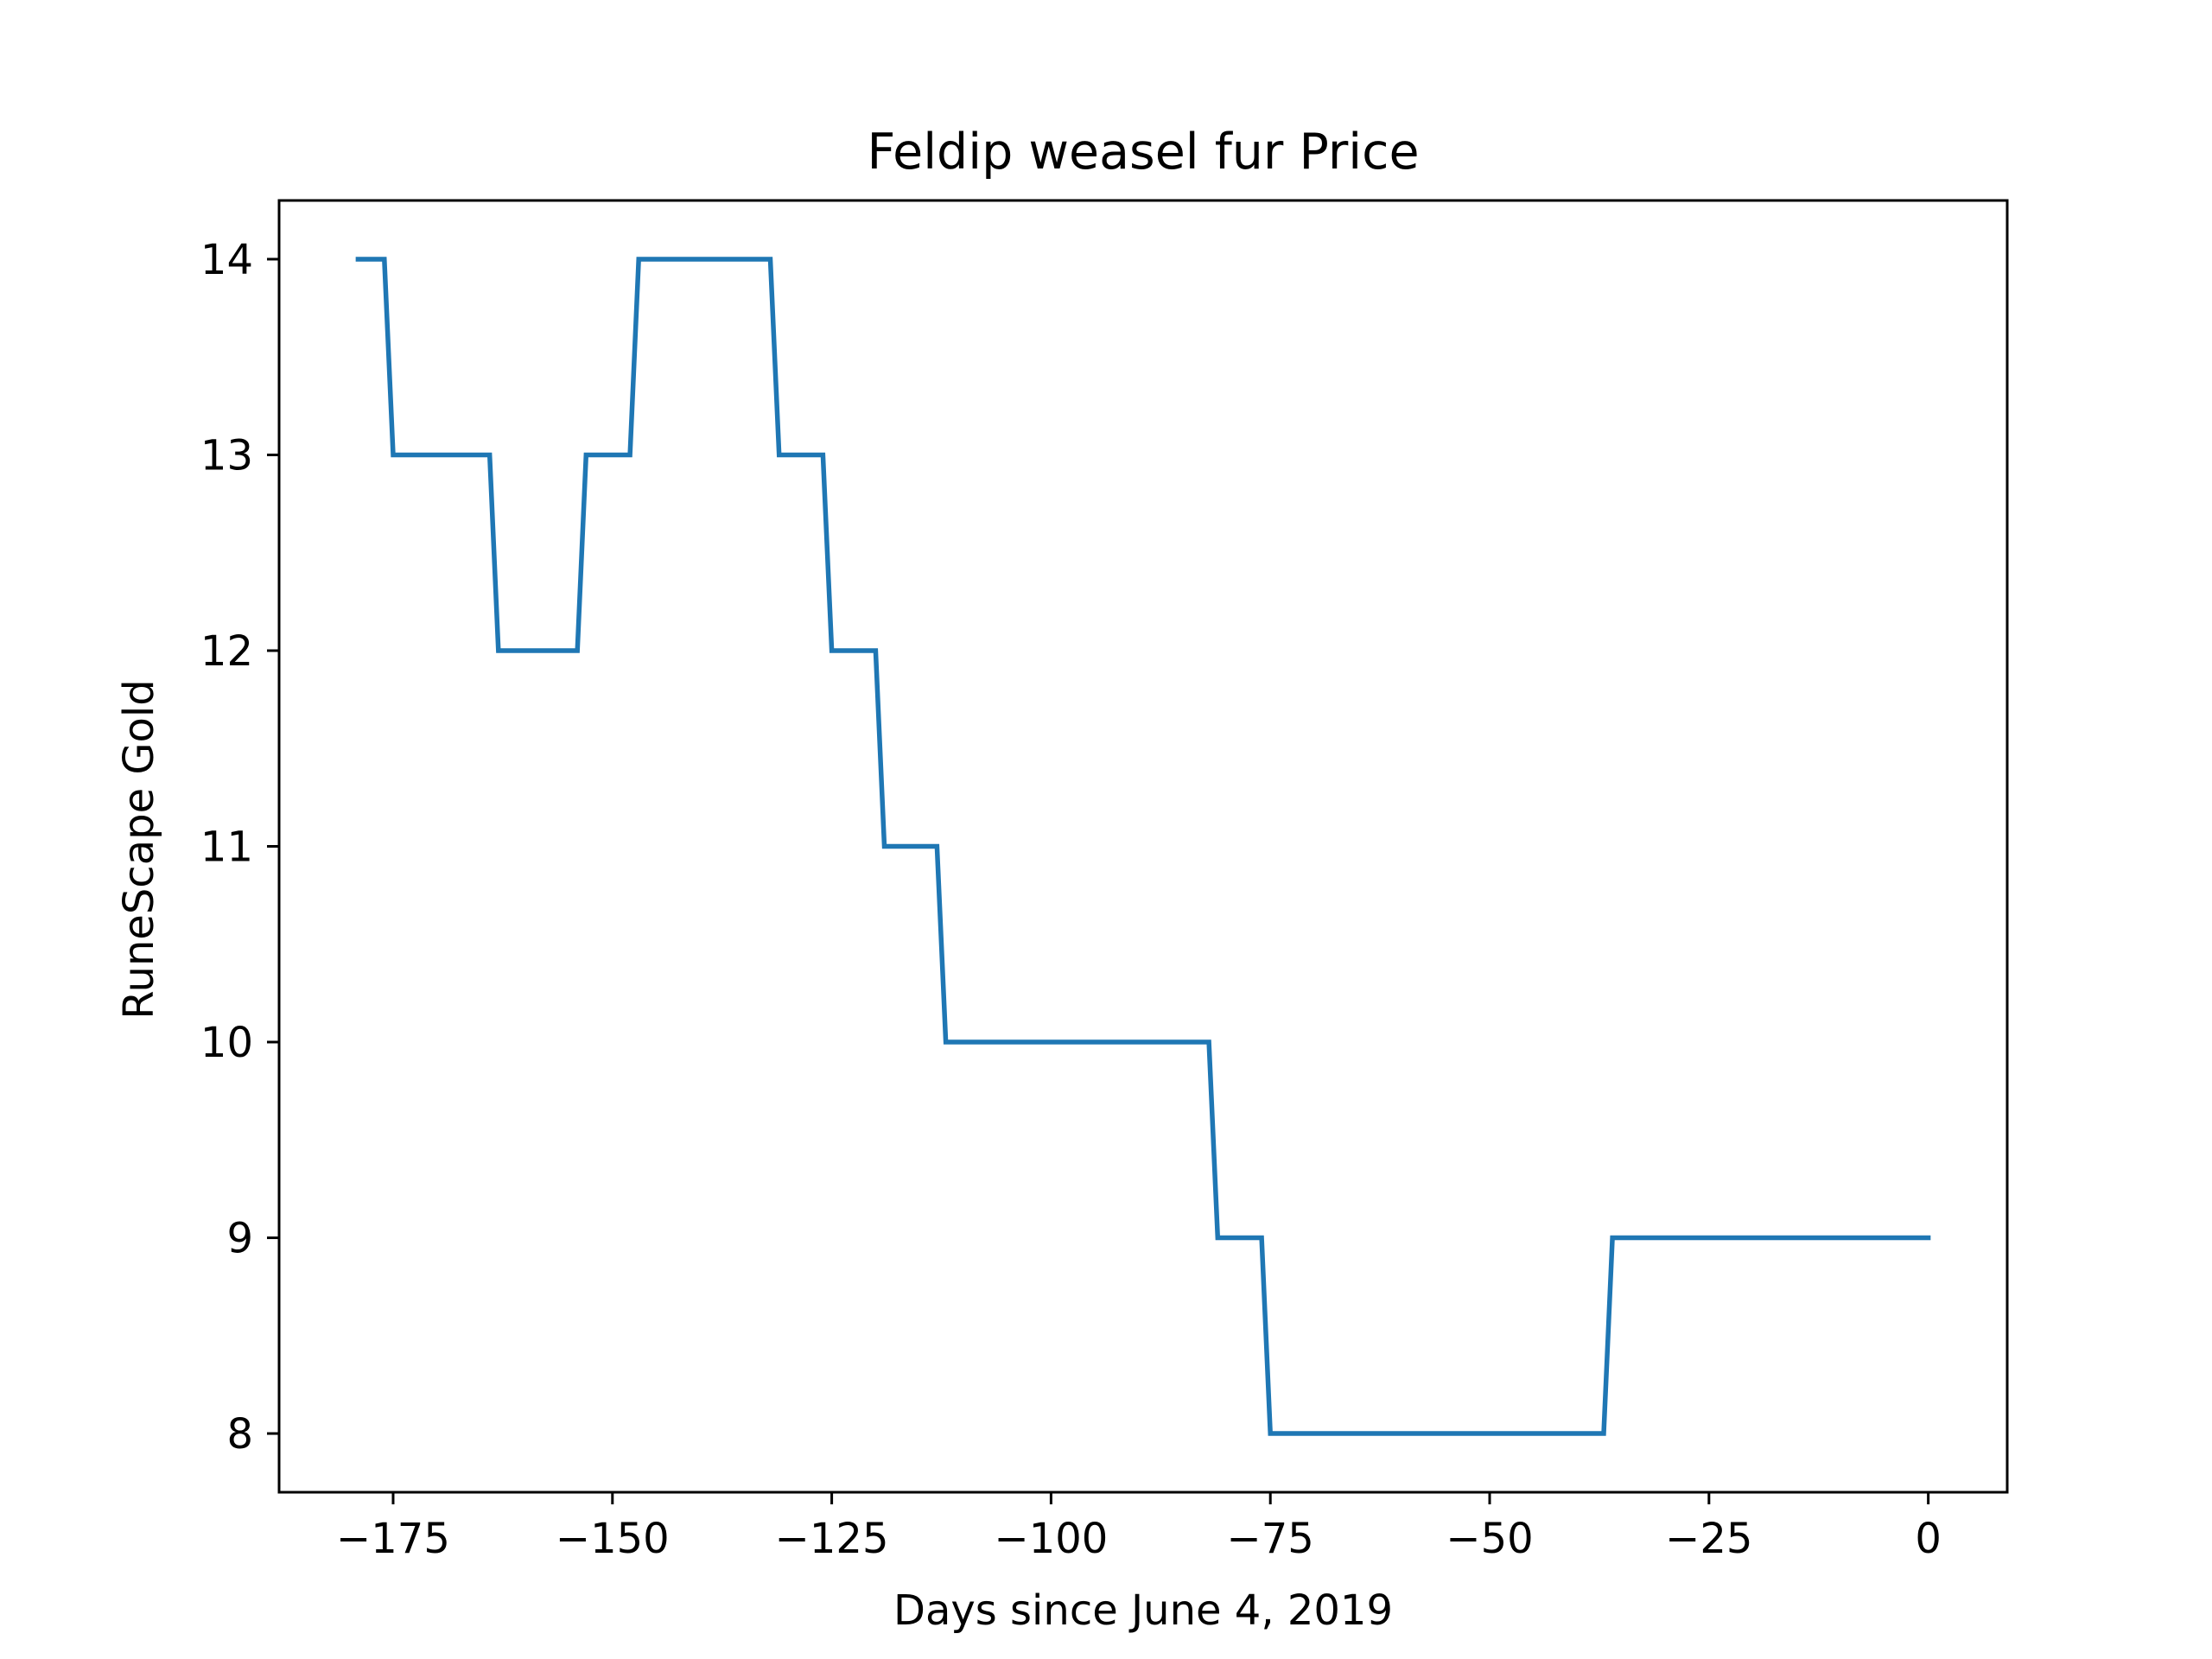 The image size is (2212, 1659). I want to click on y-tick-label: 12, so click(226, 651).